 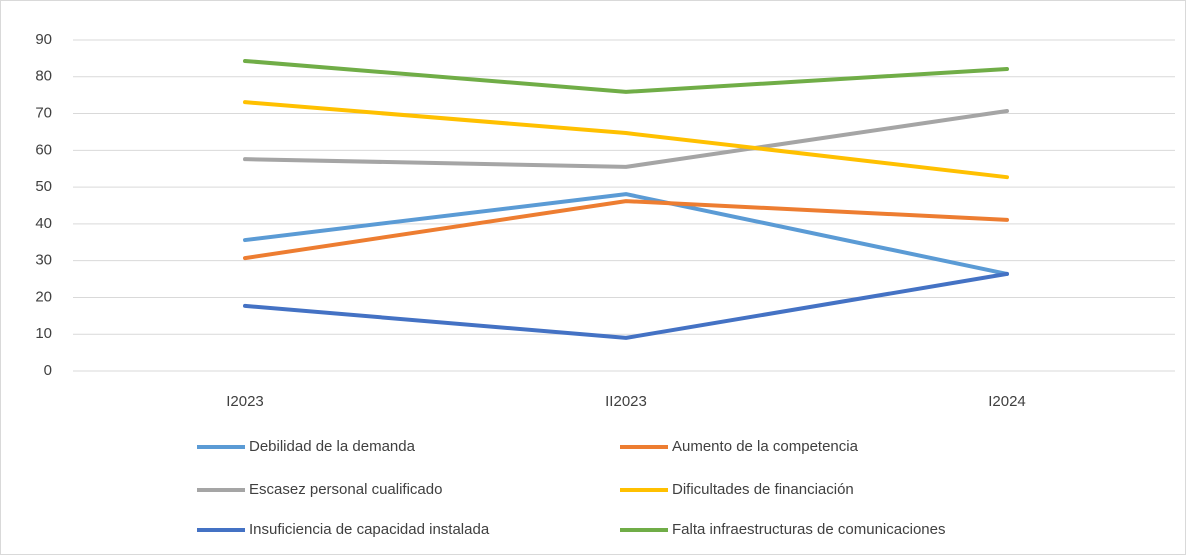 I want to click on y-tick-label: 60, so click(x=43, y=149).